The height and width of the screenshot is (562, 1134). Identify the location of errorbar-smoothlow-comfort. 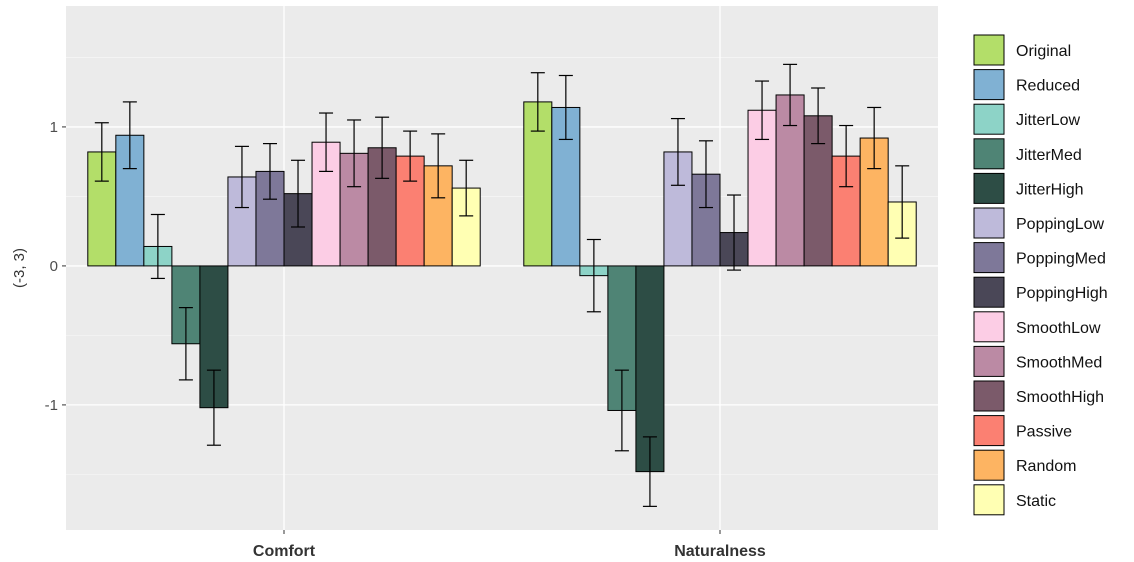
(326, 142).